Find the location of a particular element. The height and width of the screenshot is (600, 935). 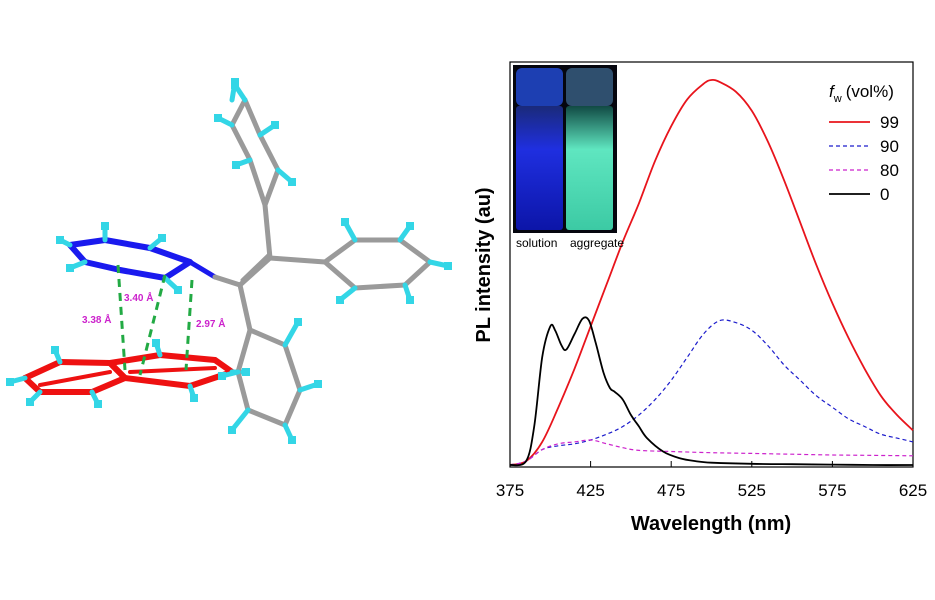

inset-vial-photo: solution aggregate is located at coordinates (568, 157).